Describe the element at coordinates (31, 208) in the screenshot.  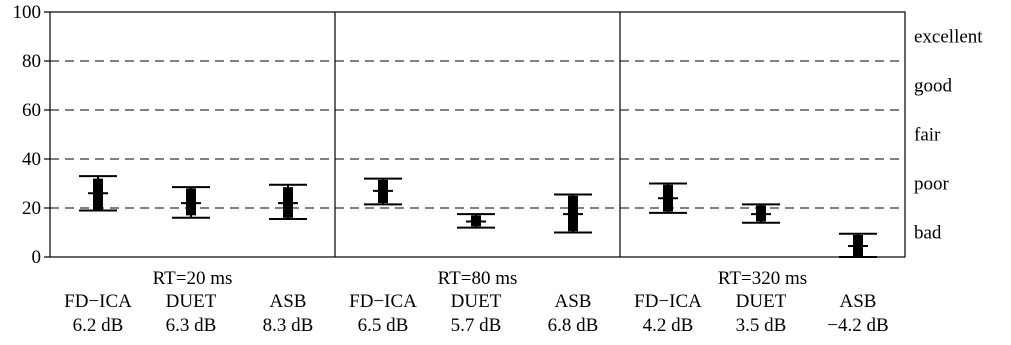
I see `y-tick-label: 20` at that location.